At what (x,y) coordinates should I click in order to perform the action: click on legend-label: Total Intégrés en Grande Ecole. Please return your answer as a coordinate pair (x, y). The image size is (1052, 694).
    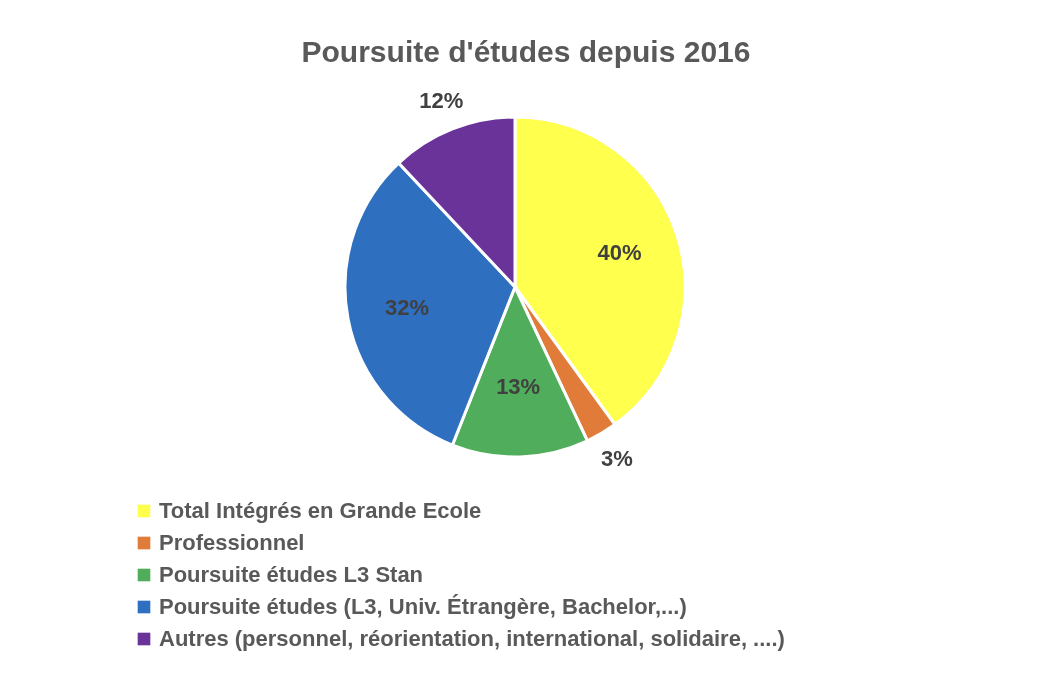
    Looking at the image, I should click on (320, 510).